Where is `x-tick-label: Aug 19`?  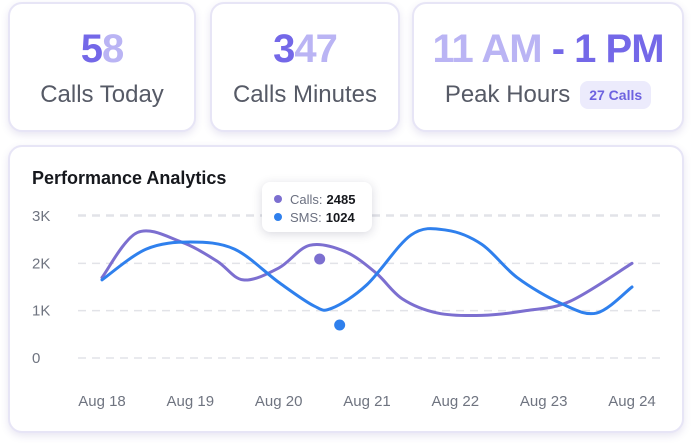
x-tick-label: Aug 19 is located at coordinates (191, 401).